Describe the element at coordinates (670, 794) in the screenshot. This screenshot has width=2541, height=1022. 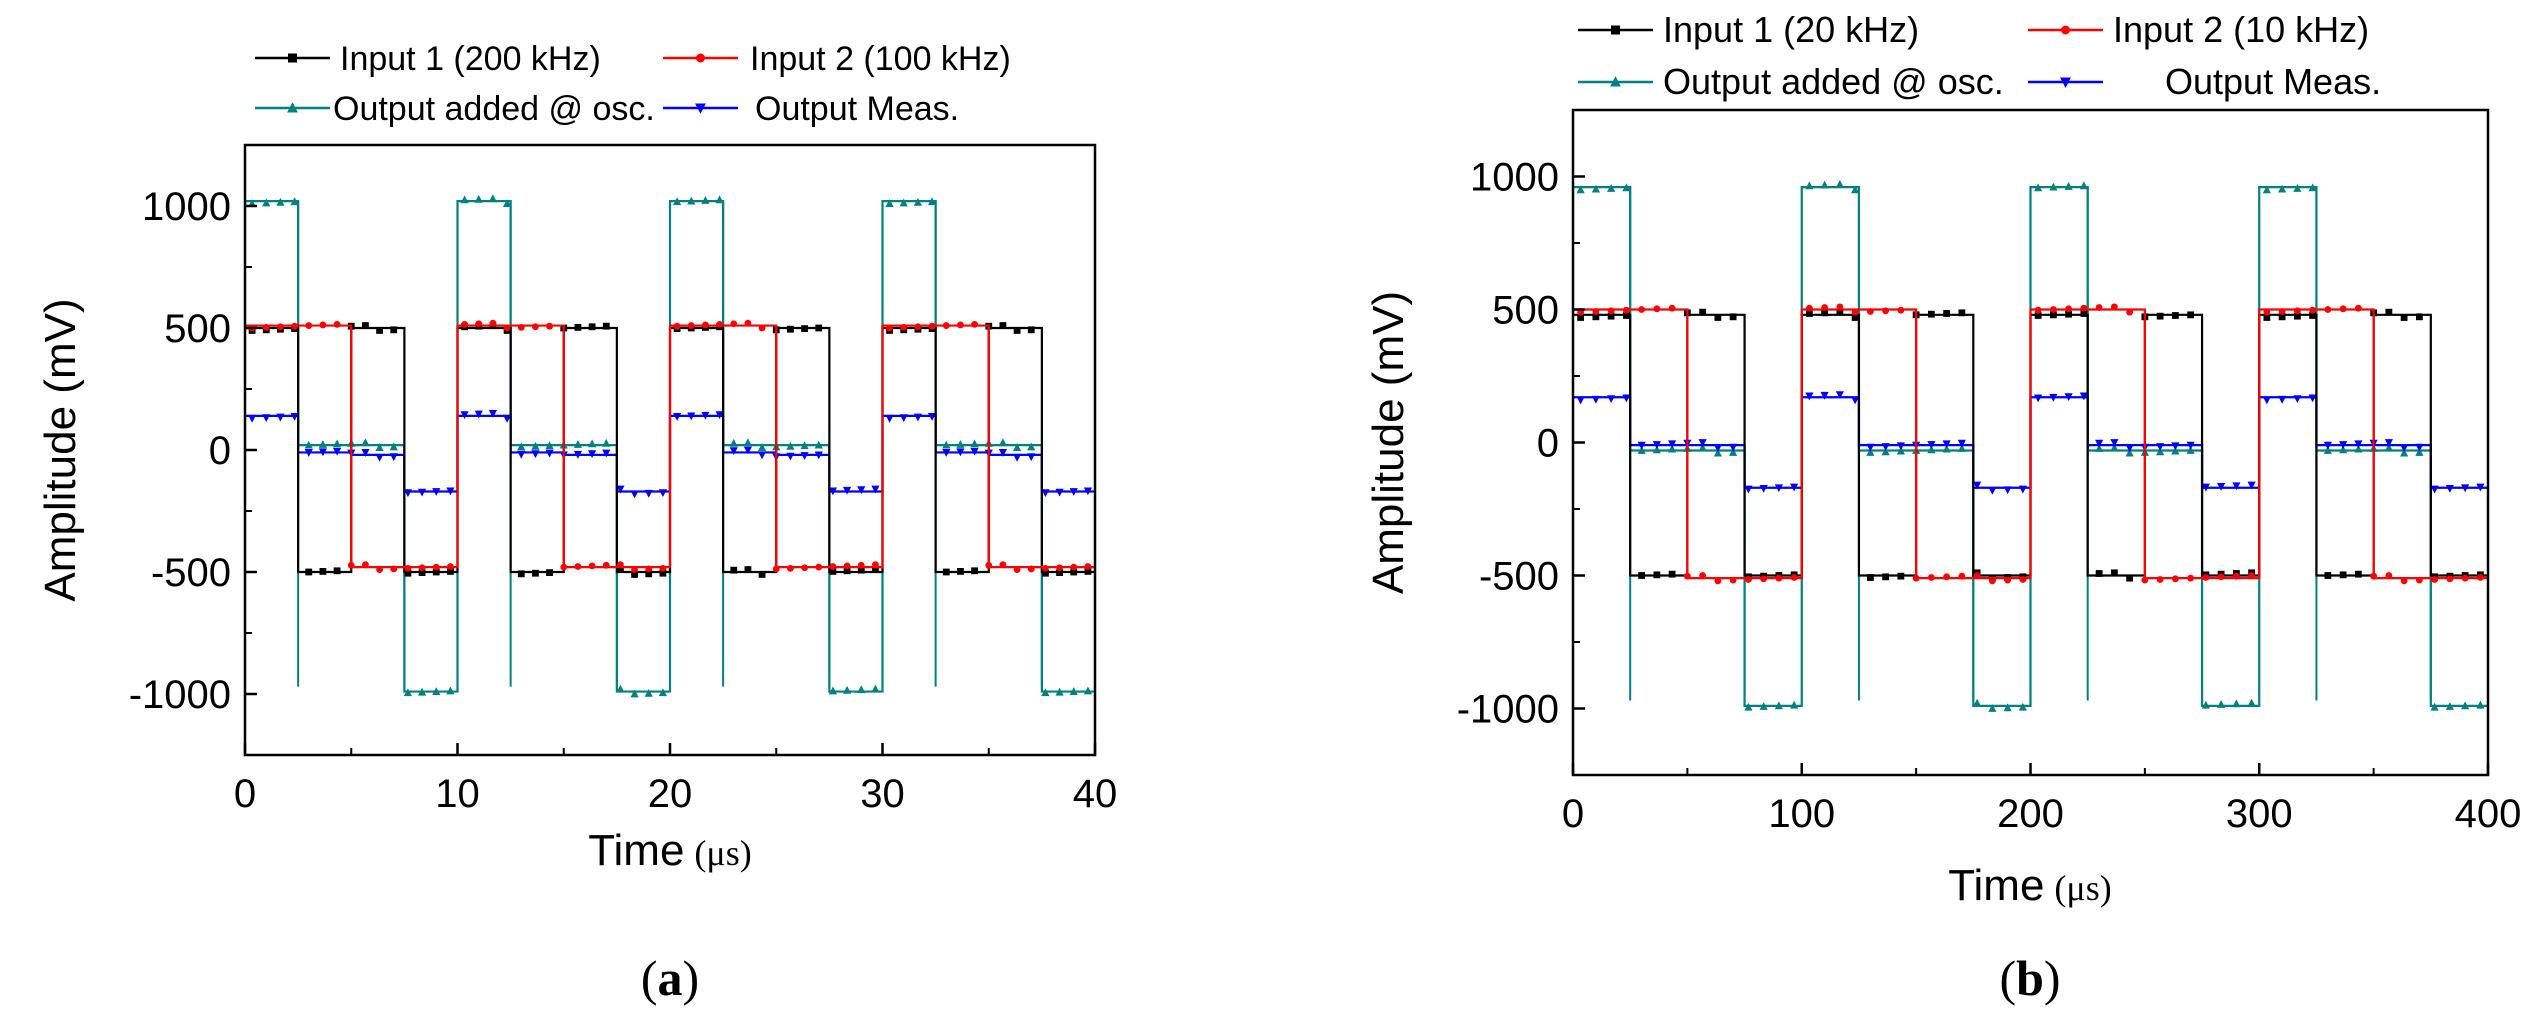
I see `x-tick-label: 20` at that location.